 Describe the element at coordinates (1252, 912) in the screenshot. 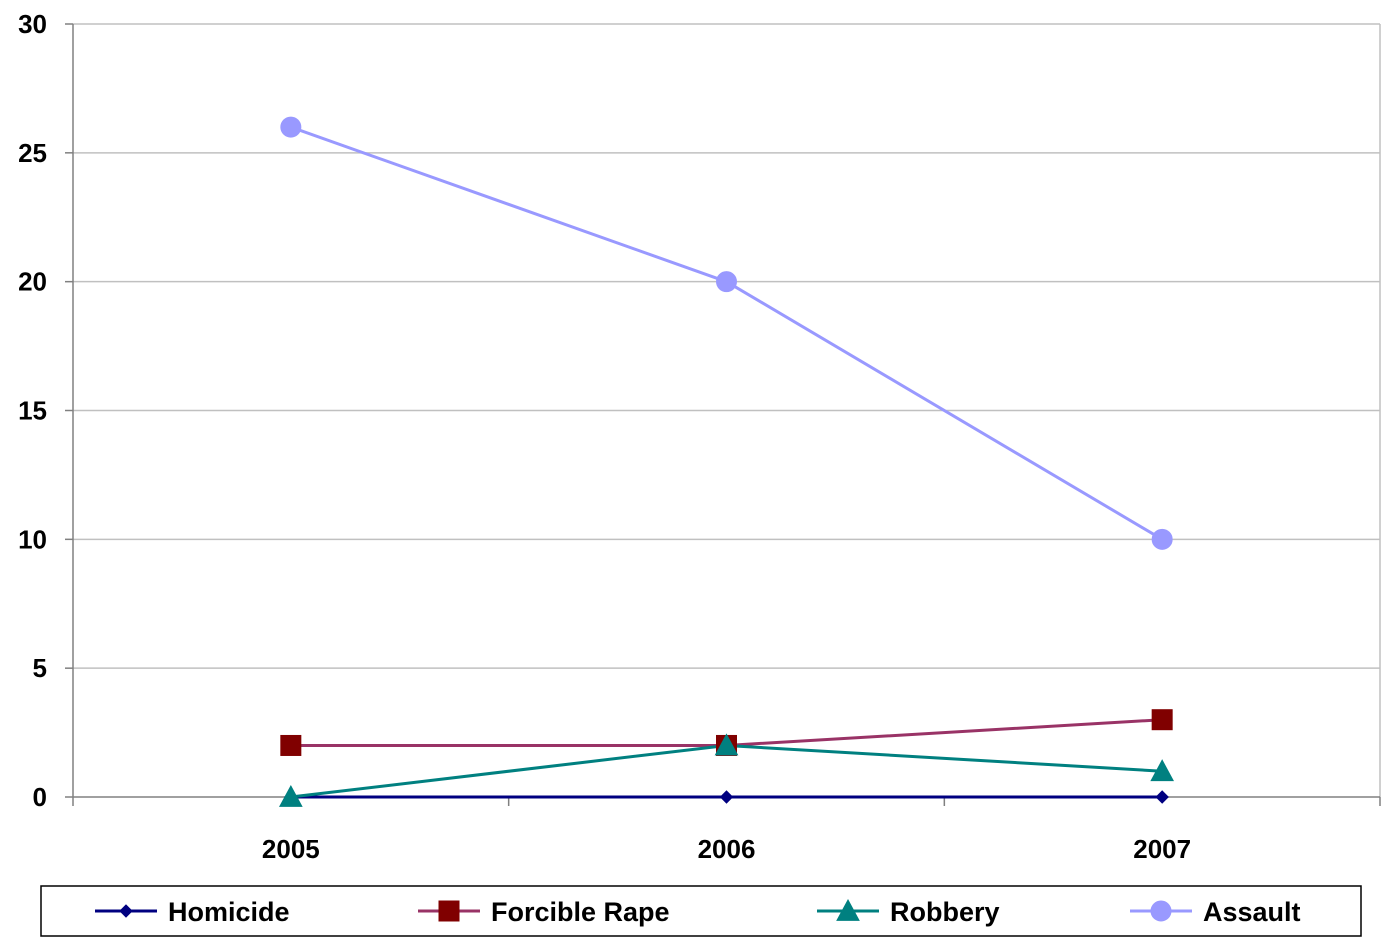

I see `legend-label-assault: Assault` at that location.